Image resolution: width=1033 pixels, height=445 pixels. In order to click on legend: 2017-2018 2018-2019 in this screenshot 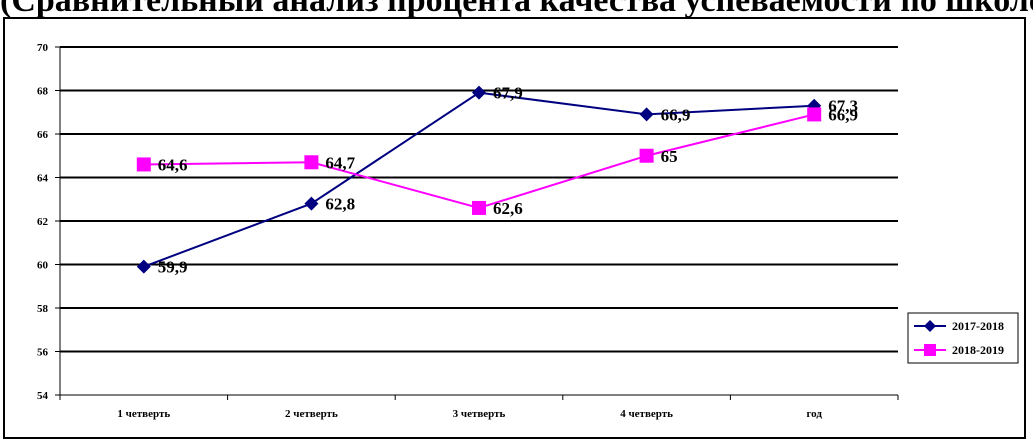, I will do `click(963, 338)`.